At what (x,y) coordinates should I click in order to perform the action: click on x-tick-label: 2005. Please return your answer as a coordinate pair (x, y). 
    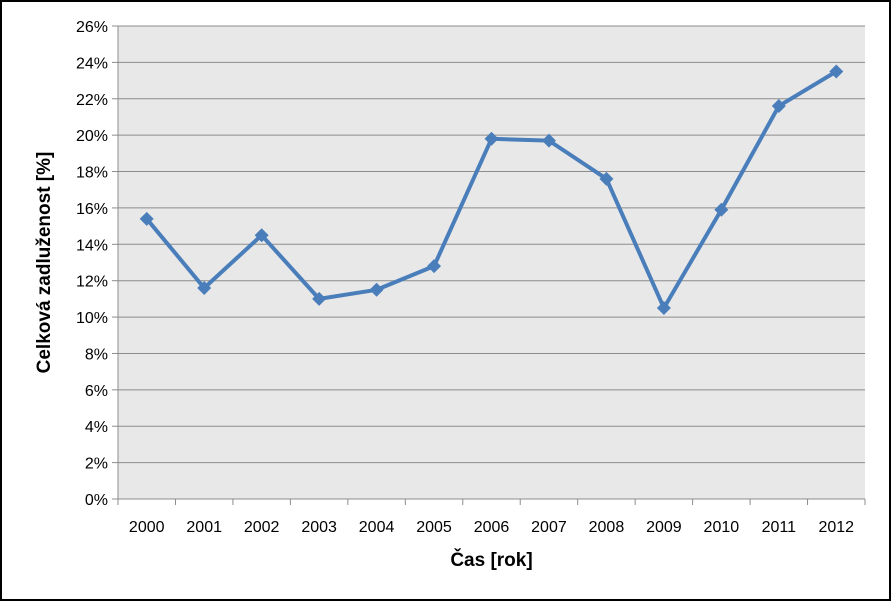
    Looking at the image, I should click on (434, 527).